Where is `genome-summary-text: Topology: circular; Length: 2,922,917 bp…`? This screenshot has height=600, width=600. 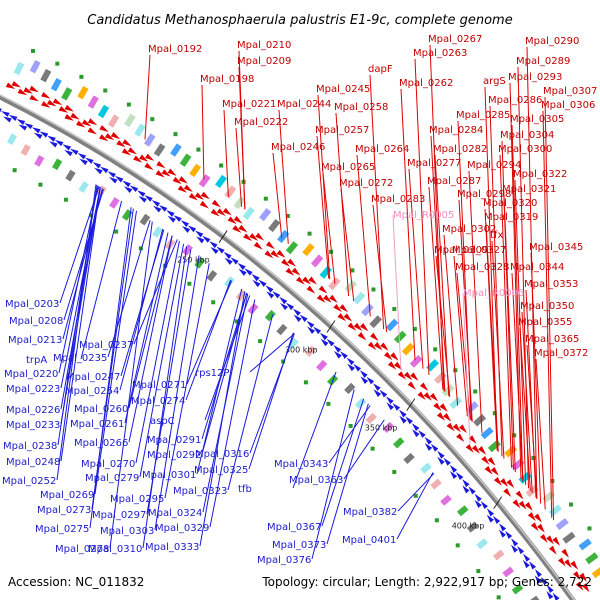
genome-summary-text: Topology: circular; Length: 2,922,917 bp… is located at coordinates (426, 582).